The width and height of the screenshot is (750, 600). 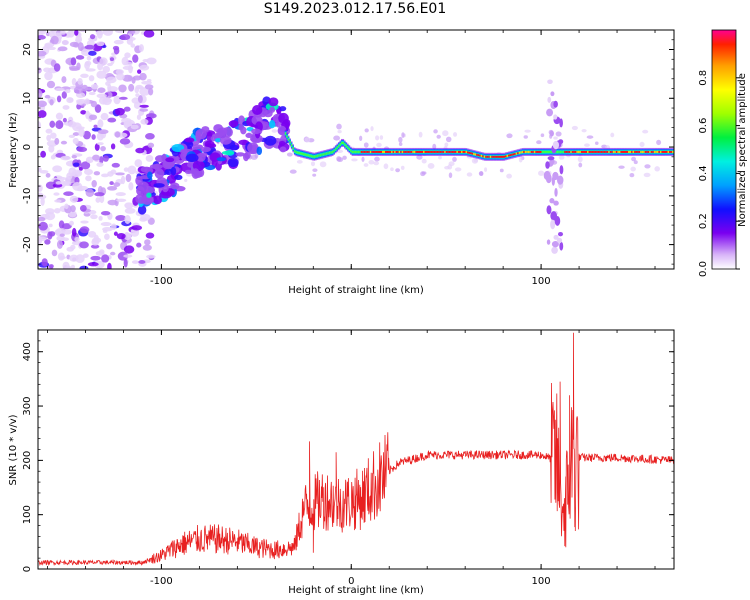 I want to click on heat-y-tick-label: 0, so click(x=27, y=147).